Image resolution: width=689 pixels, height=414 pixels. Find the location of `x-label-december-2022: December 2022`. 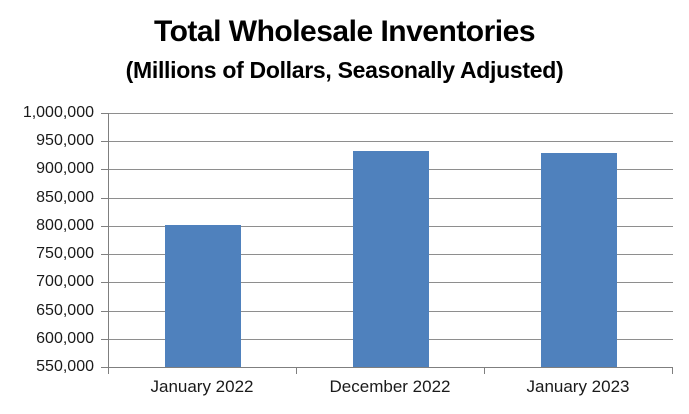

x-label-december-2022: December 2022 is located at coordinates (390, 386).